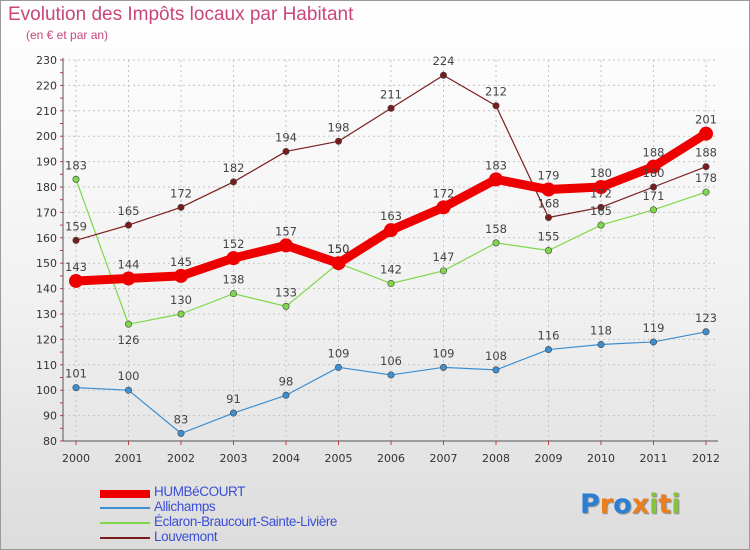  I want to click on logo-letter: x, so click(640, 504).